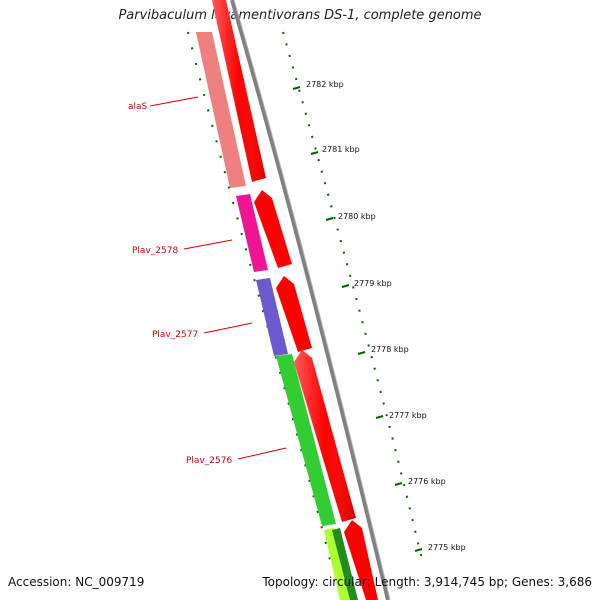 This screenshot has width=600, height=600. What do you see at coordinates (76, 582) in the screenshot?
I see `accession-text: Accession: NC_009719` at bounding box center [76, 582].